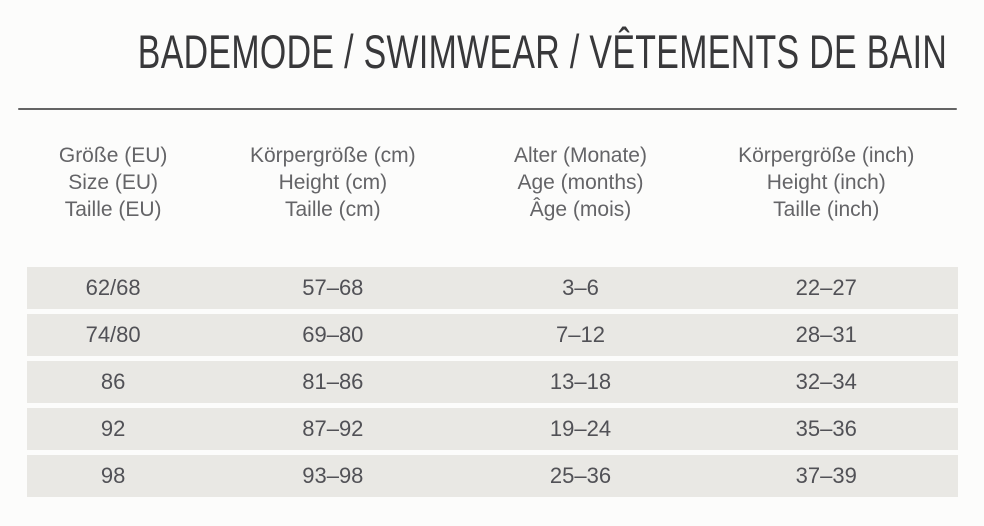 This screenshot has width=984, height=526. What do you see at coordinates (113, 209) in the screenshot?
I see `column-header-line: Taille (EU)` at bounding box center [113, 209].